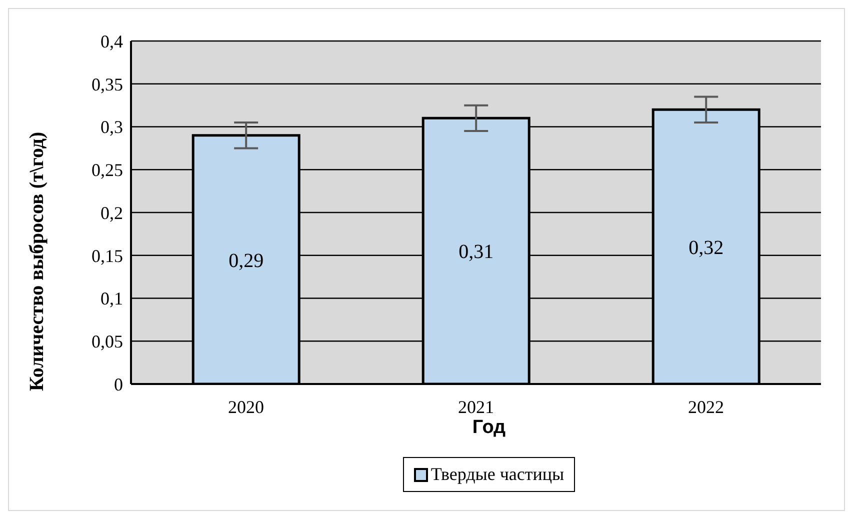 This screenshot has height=519, width=853. I want to click on legend-label: Твердые частицы, so click(497, 474).